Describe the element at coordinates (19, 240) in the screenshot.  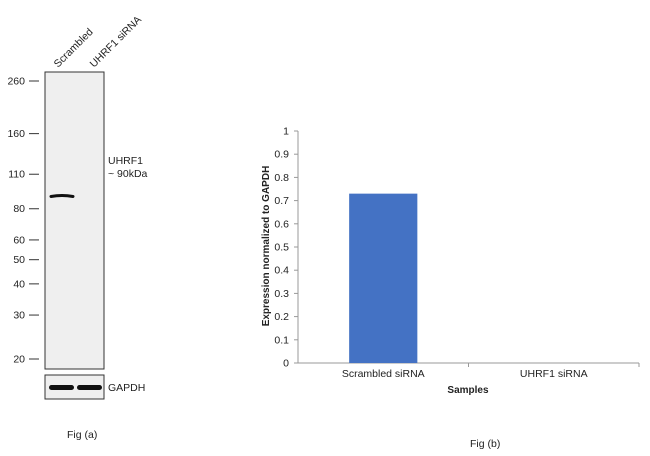
I see `mw-marker-label: 60` at that location.